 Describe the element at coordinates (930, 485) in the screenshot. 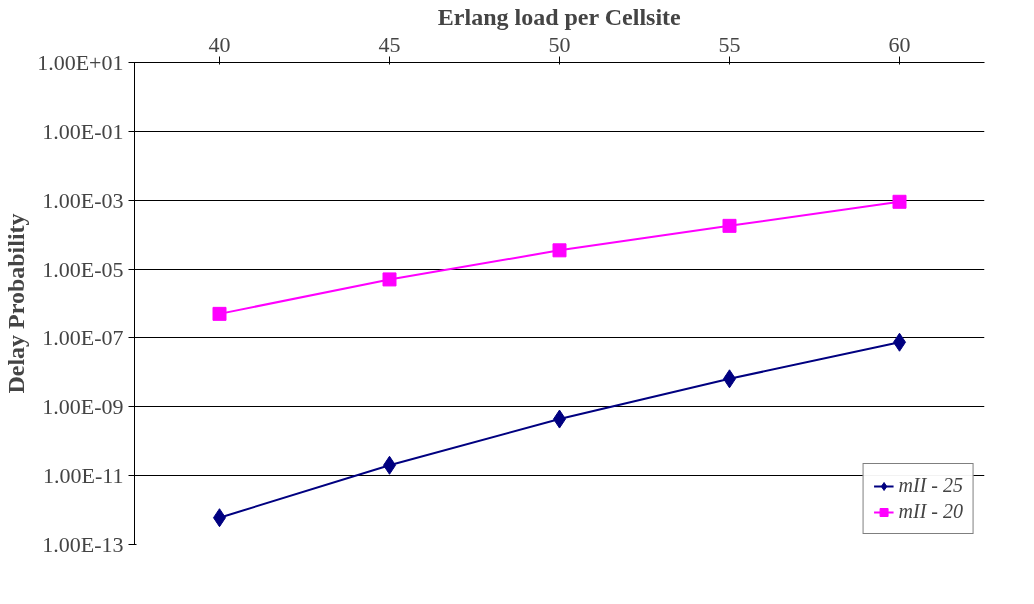

I see `legend-label: mII - 25` at that location.